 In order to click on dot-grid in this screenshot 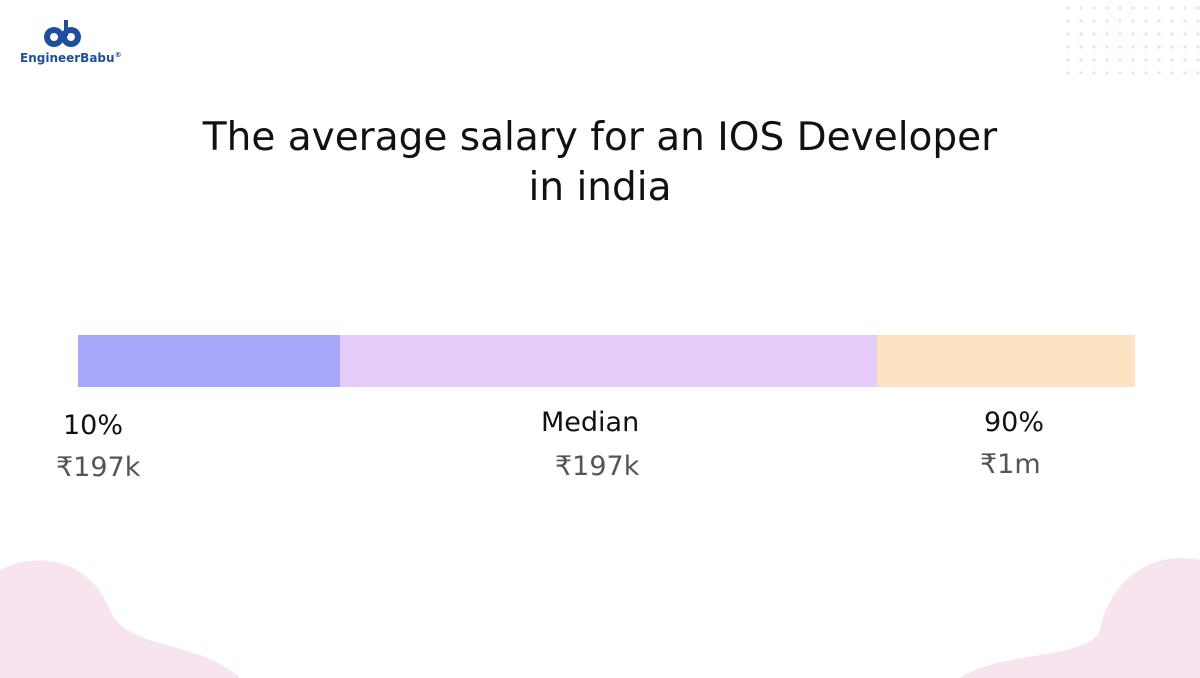, I will do `click(1133, 40)`.